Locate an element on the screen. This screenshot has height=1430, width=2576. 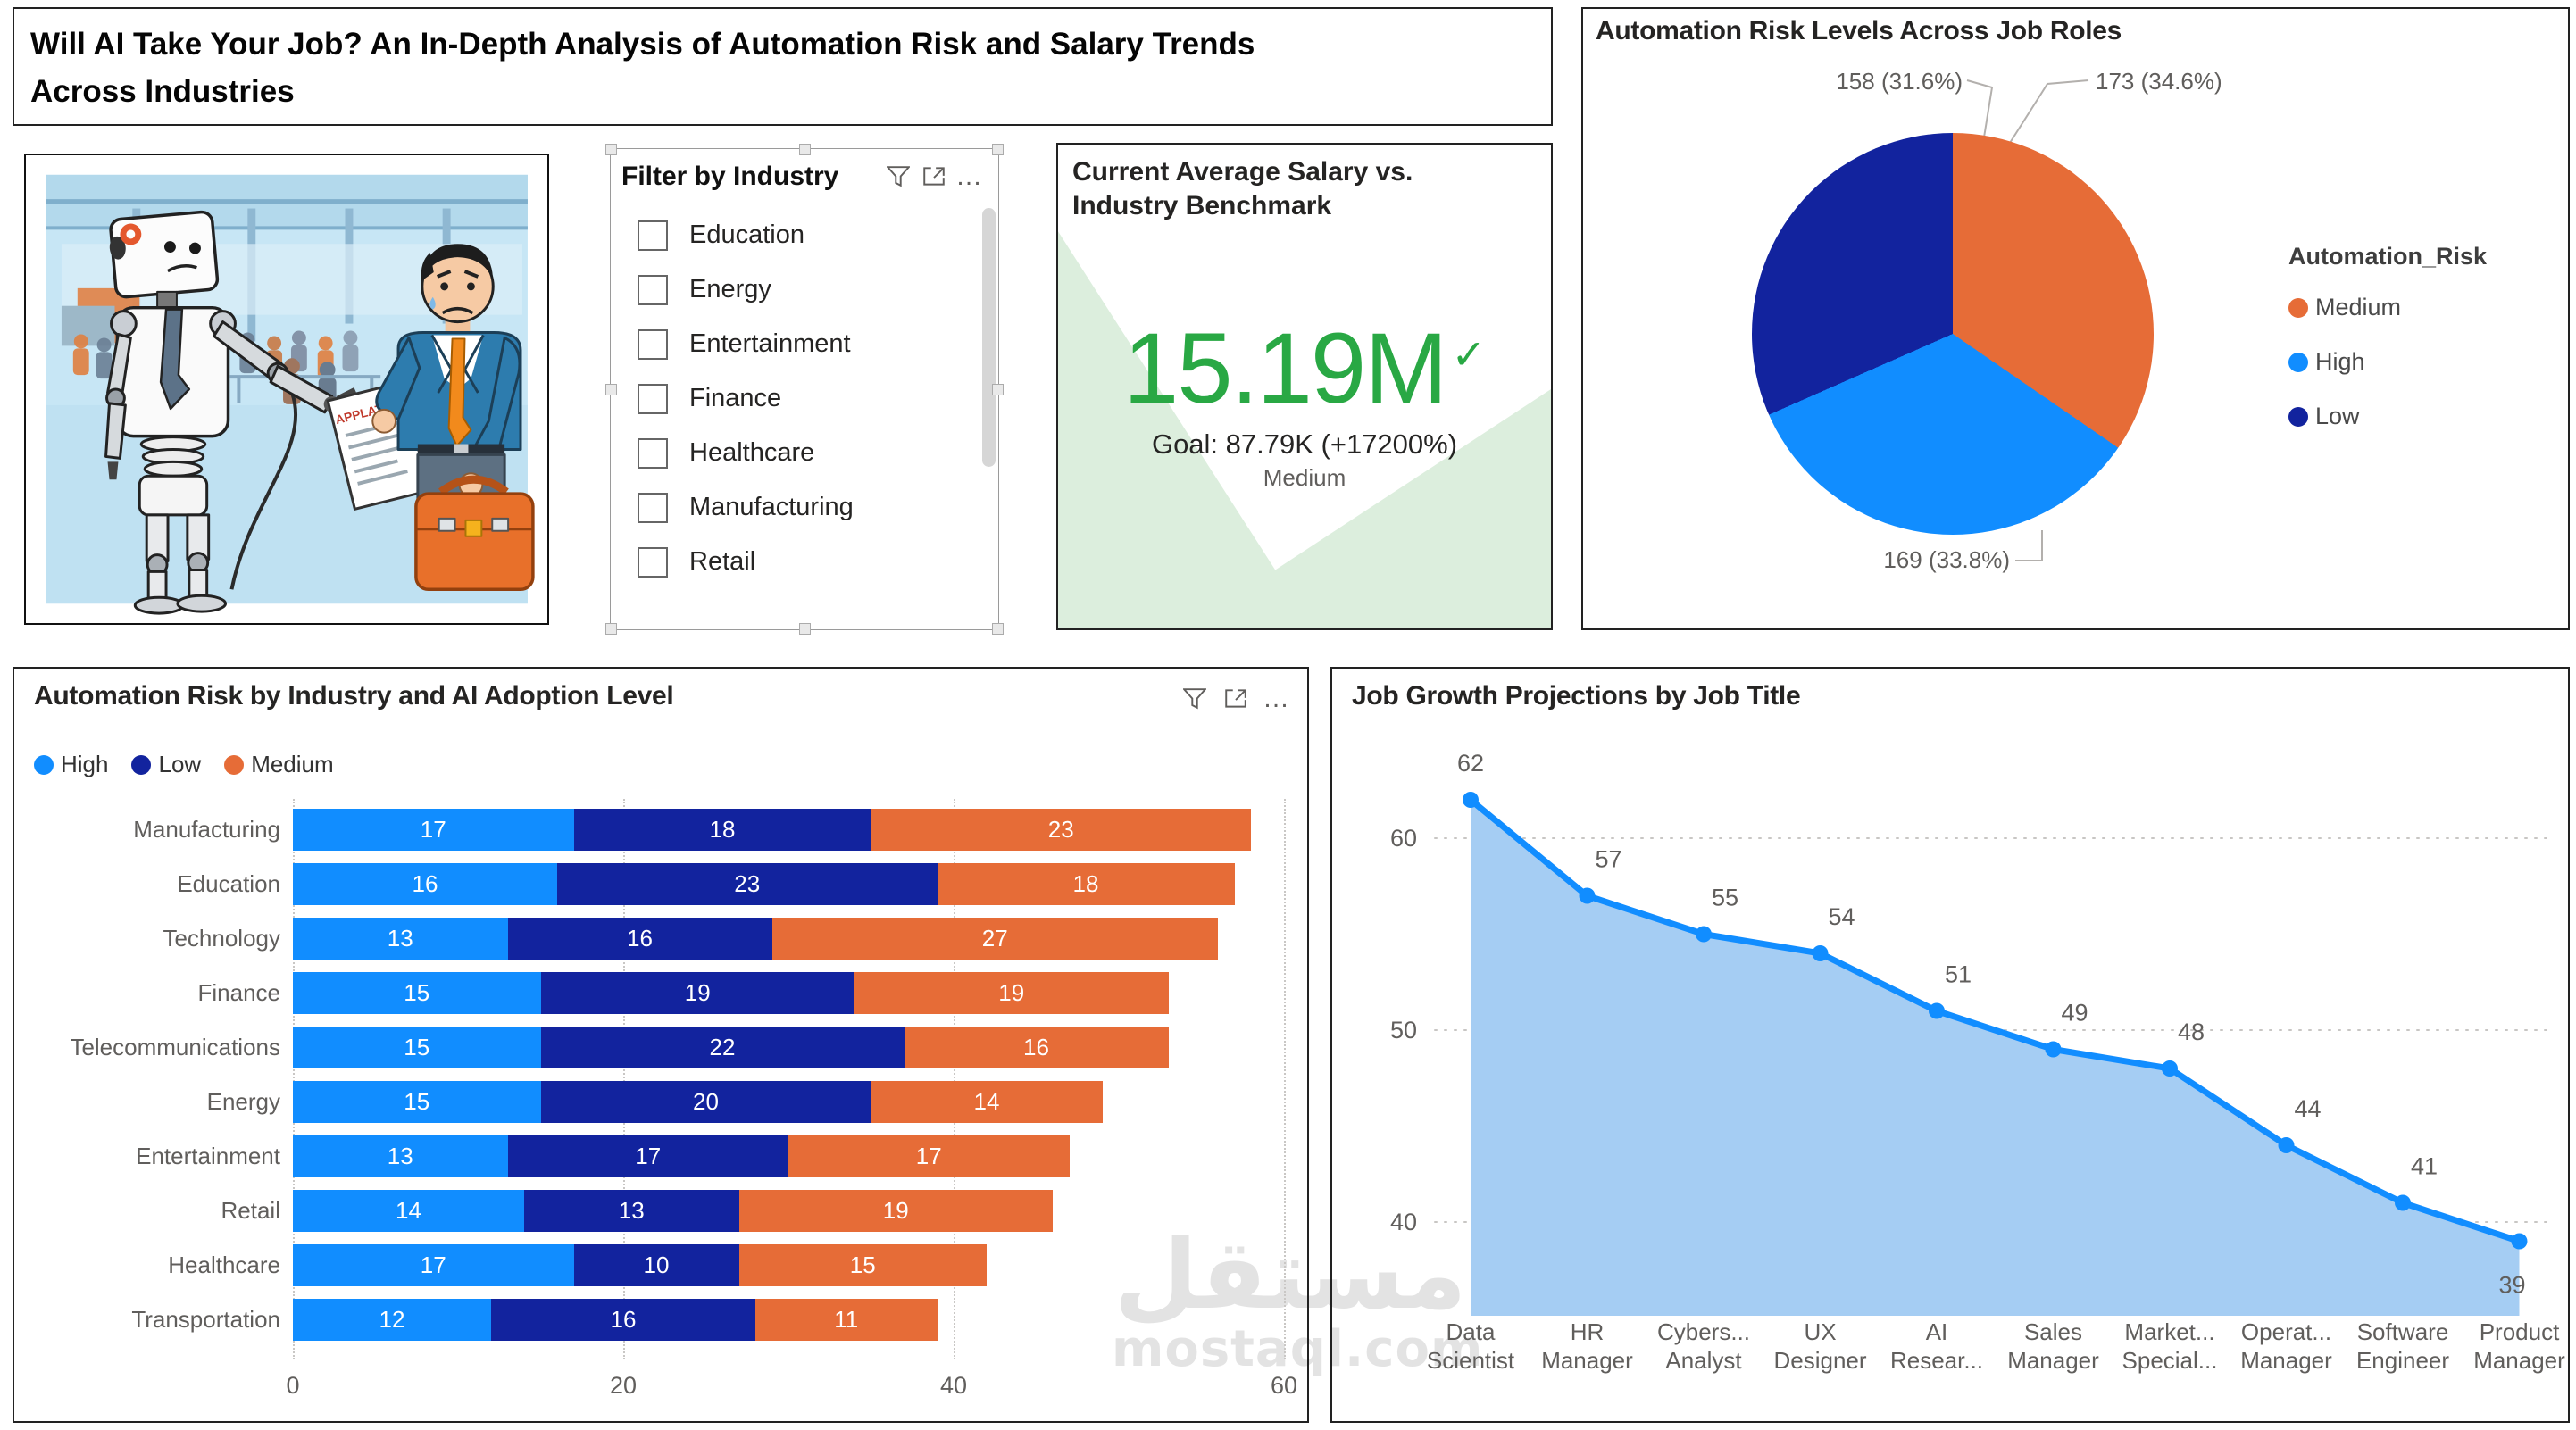
bar-segment-medium: 23 is located at coordinates (1061, 830).